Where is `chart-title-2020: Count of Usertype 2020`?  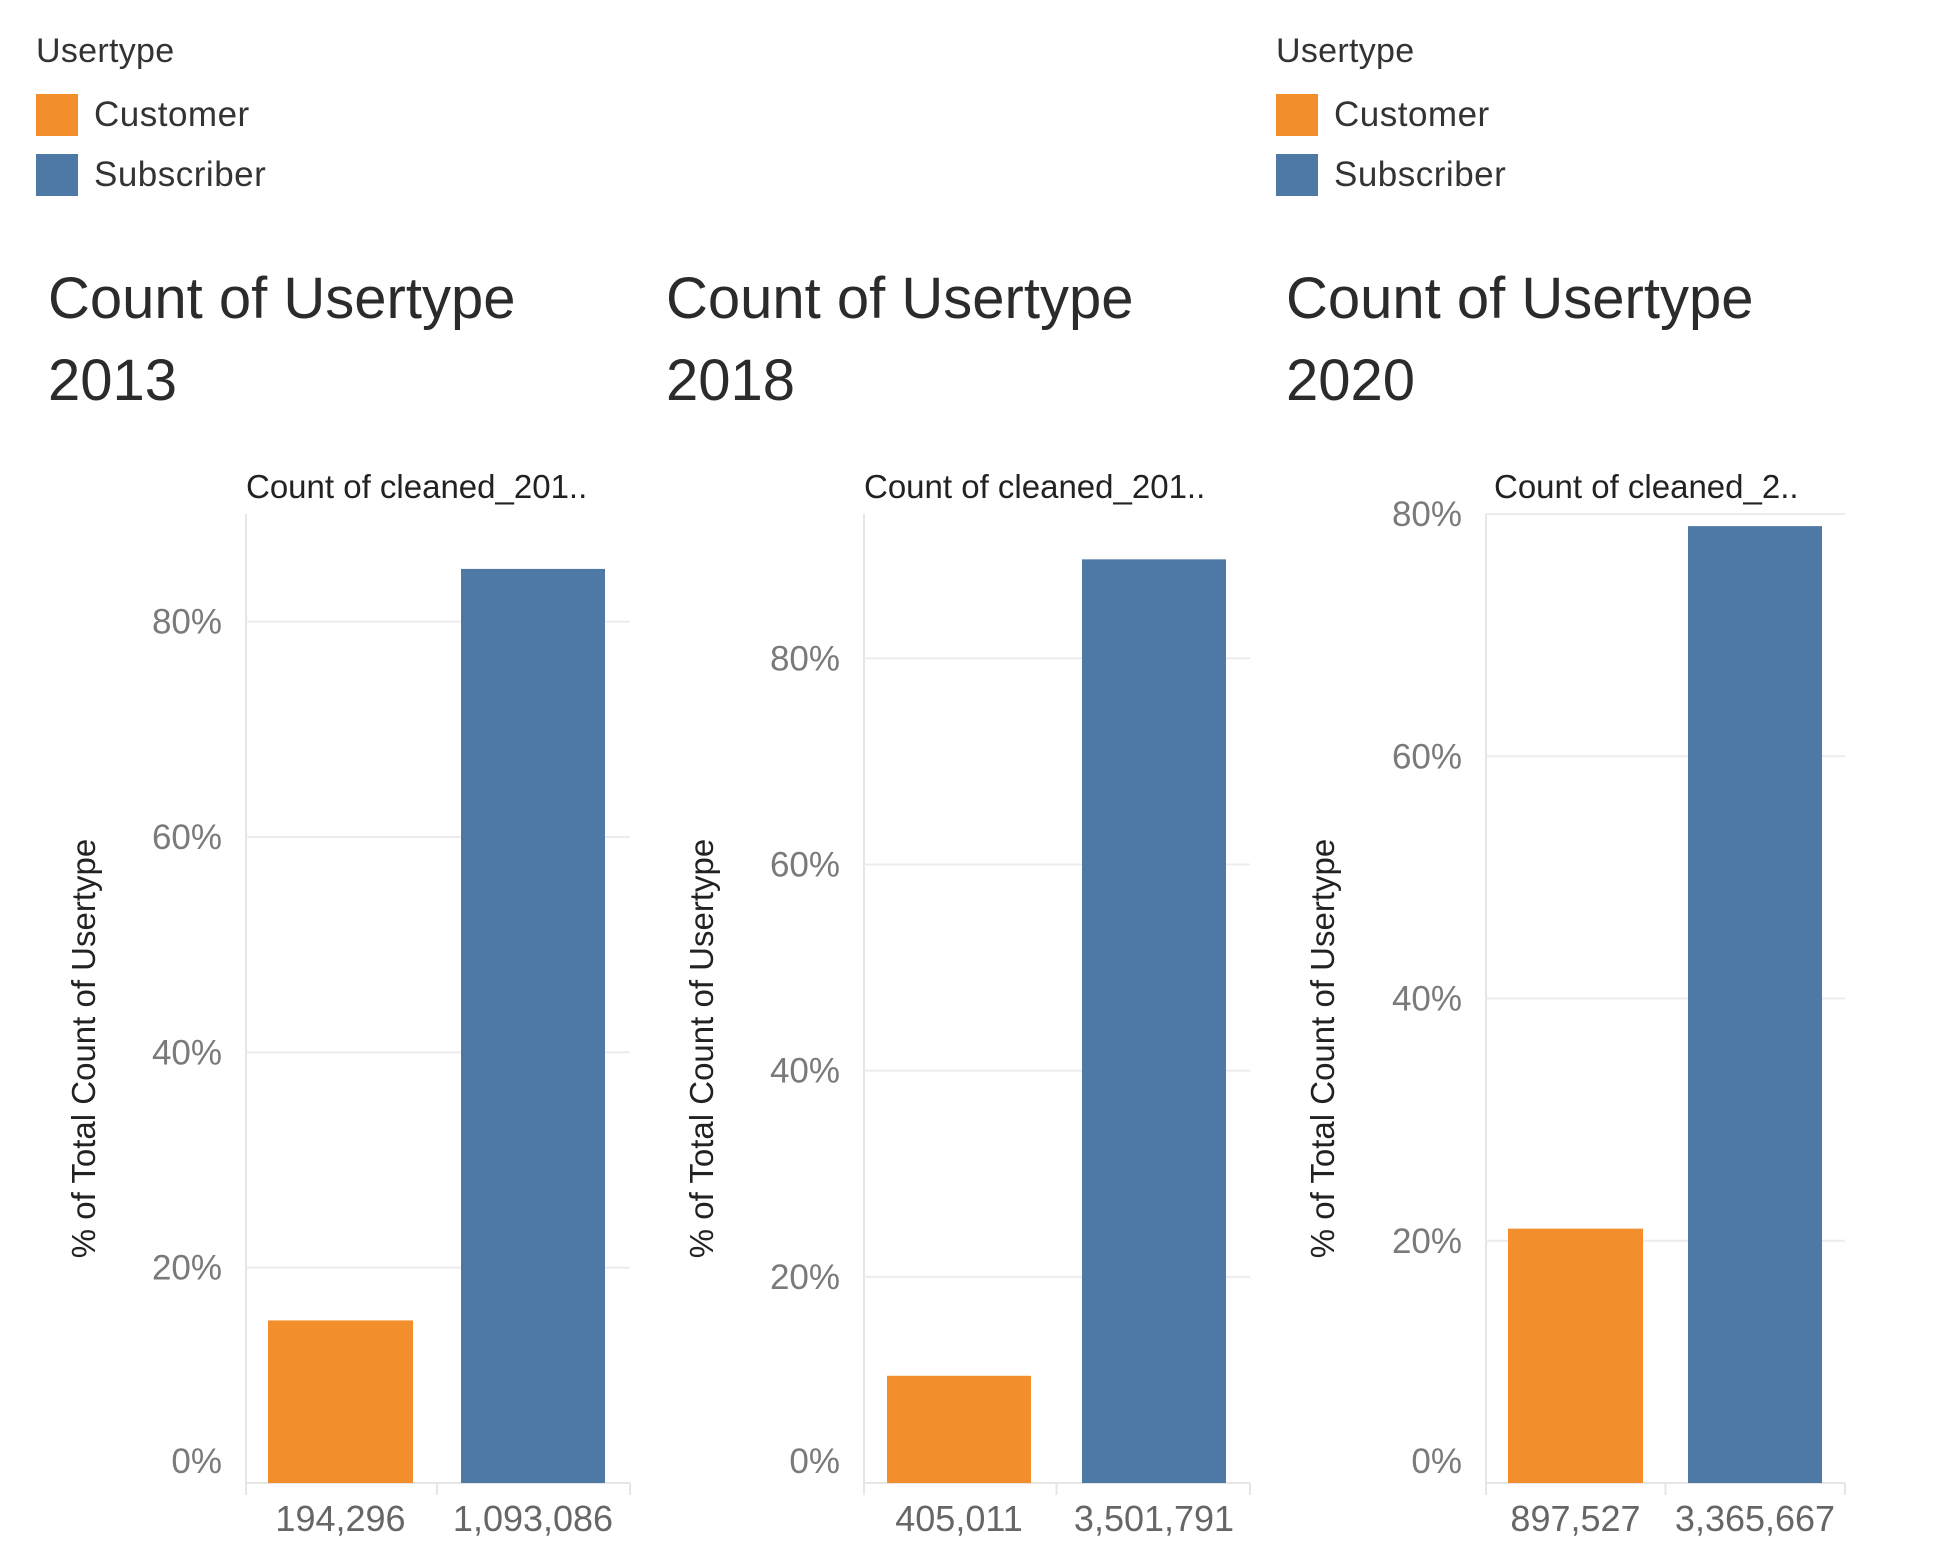 chart-title-2020: Count of Usertype 2020 is located at coordinates (1519, 340).